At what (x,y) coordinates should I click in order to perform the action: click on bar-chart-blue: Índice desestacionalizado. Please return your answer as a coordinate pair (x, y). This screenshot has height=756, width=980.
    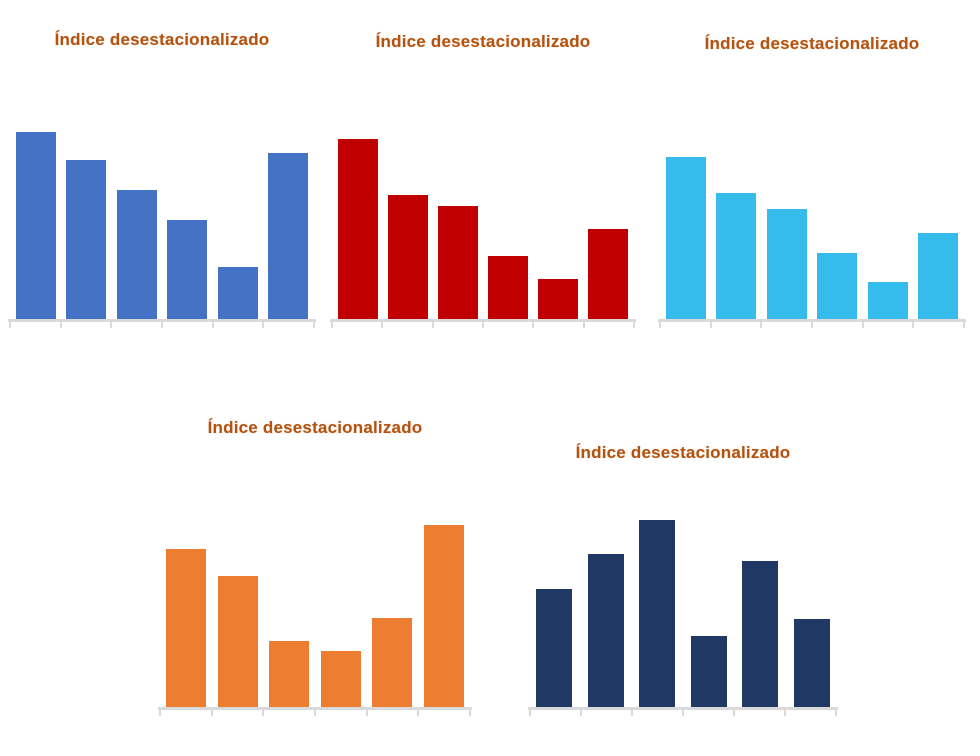
    Looking at the image, I should click on (162, 179).